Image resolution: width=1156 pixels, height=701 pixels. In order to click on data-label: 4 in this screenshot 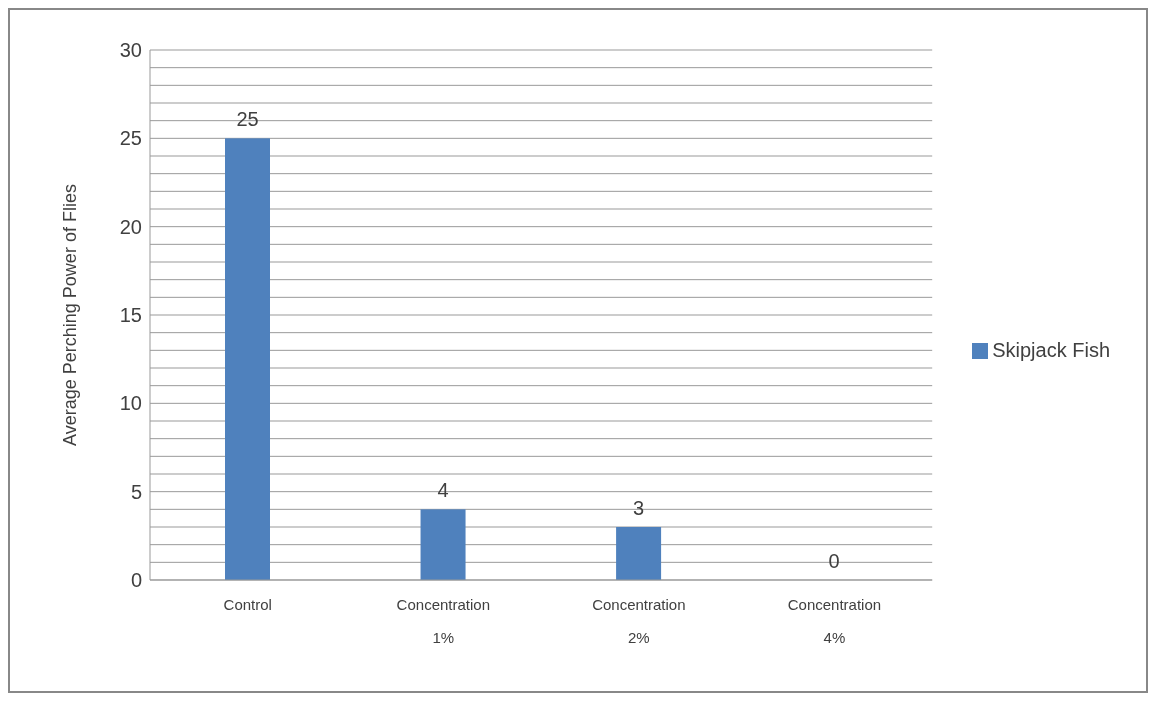, I will do `click(443, 490)`.